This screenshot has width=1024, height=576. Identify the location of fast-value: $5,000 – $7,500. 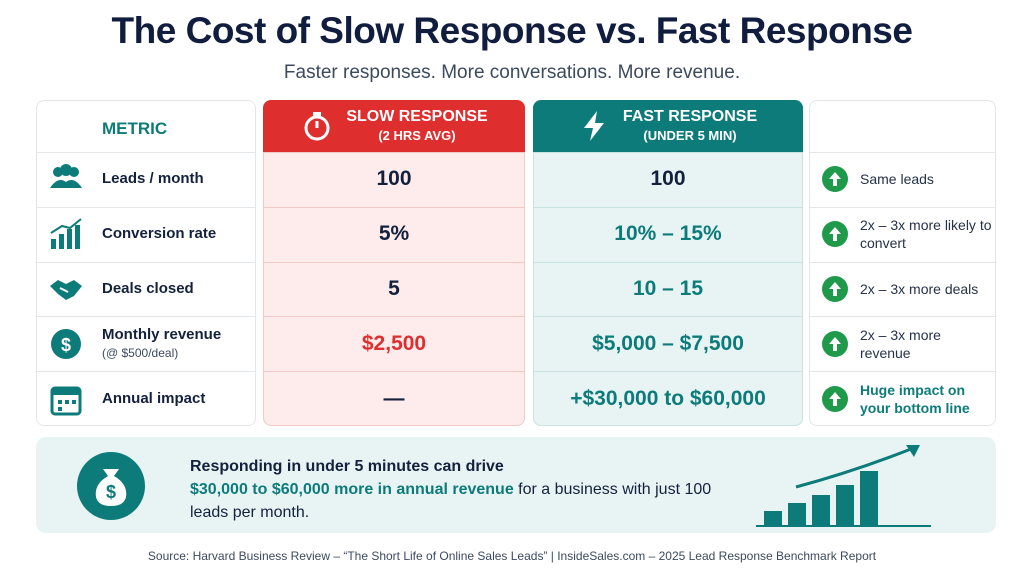
(668, 343).